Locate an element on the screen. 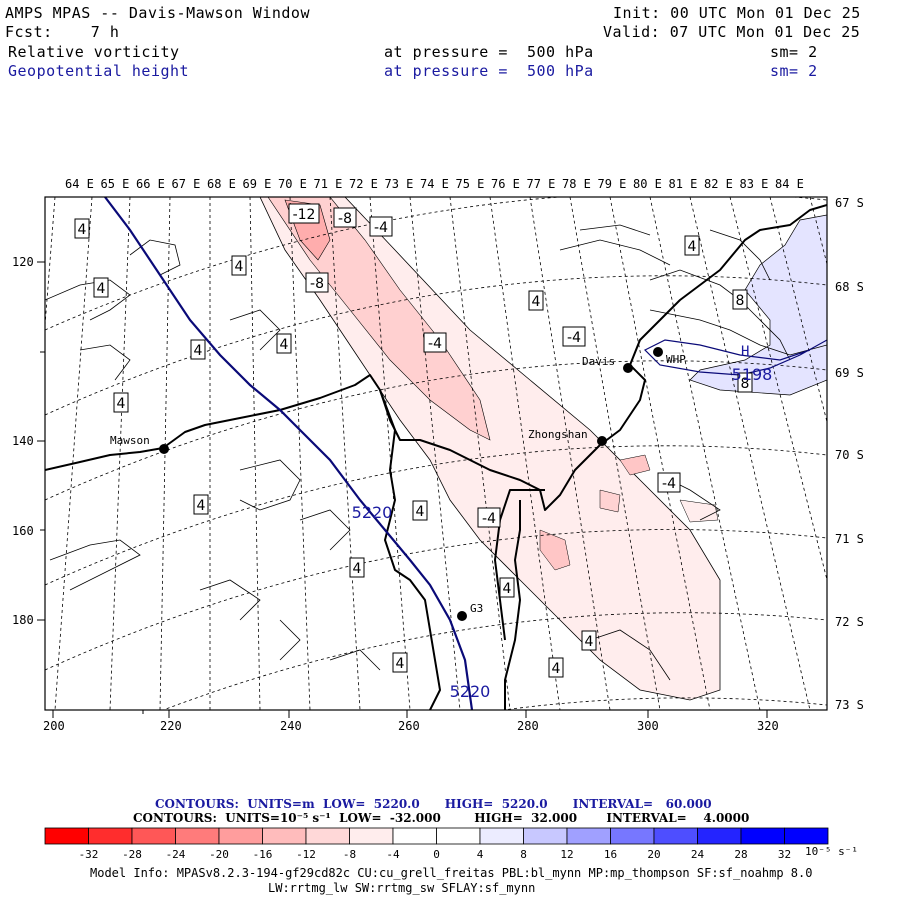 The image size is (900, 900). field2-smoothing: sm= 2 is located at coordinates (794, 71).